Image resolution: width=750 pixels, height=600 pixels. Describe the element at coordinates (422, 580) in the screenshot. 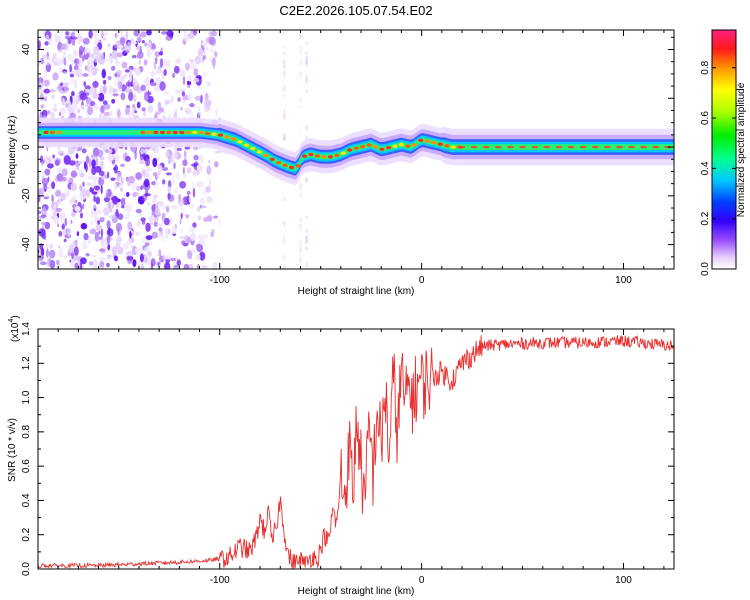

I see `x-tick-label: 0` at that location.